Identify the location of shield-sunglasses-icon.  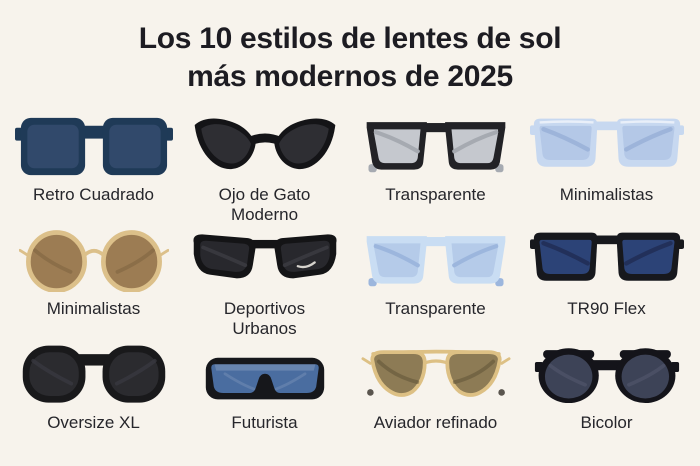
(265, 372).